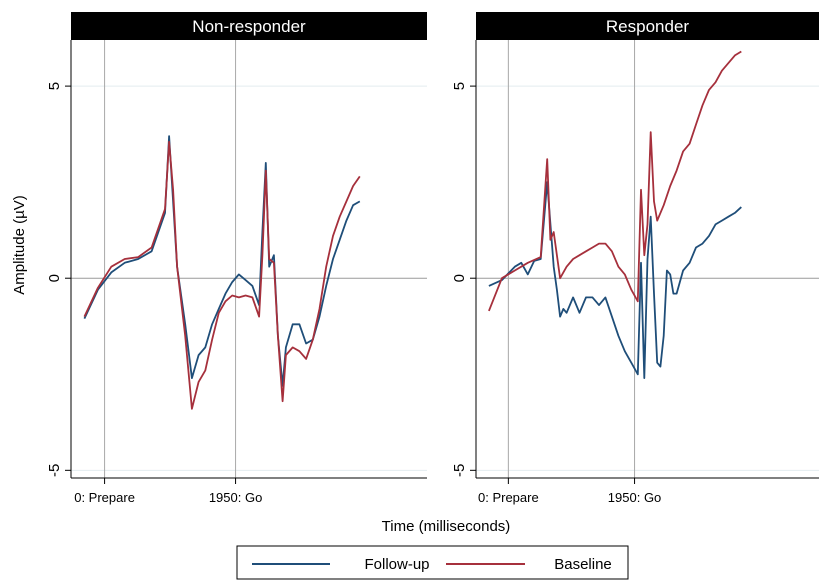  Describe the element at coordinates (19, 245) in the screenshot. I see `y-axis-title: Amplitude (µV)` at that location.